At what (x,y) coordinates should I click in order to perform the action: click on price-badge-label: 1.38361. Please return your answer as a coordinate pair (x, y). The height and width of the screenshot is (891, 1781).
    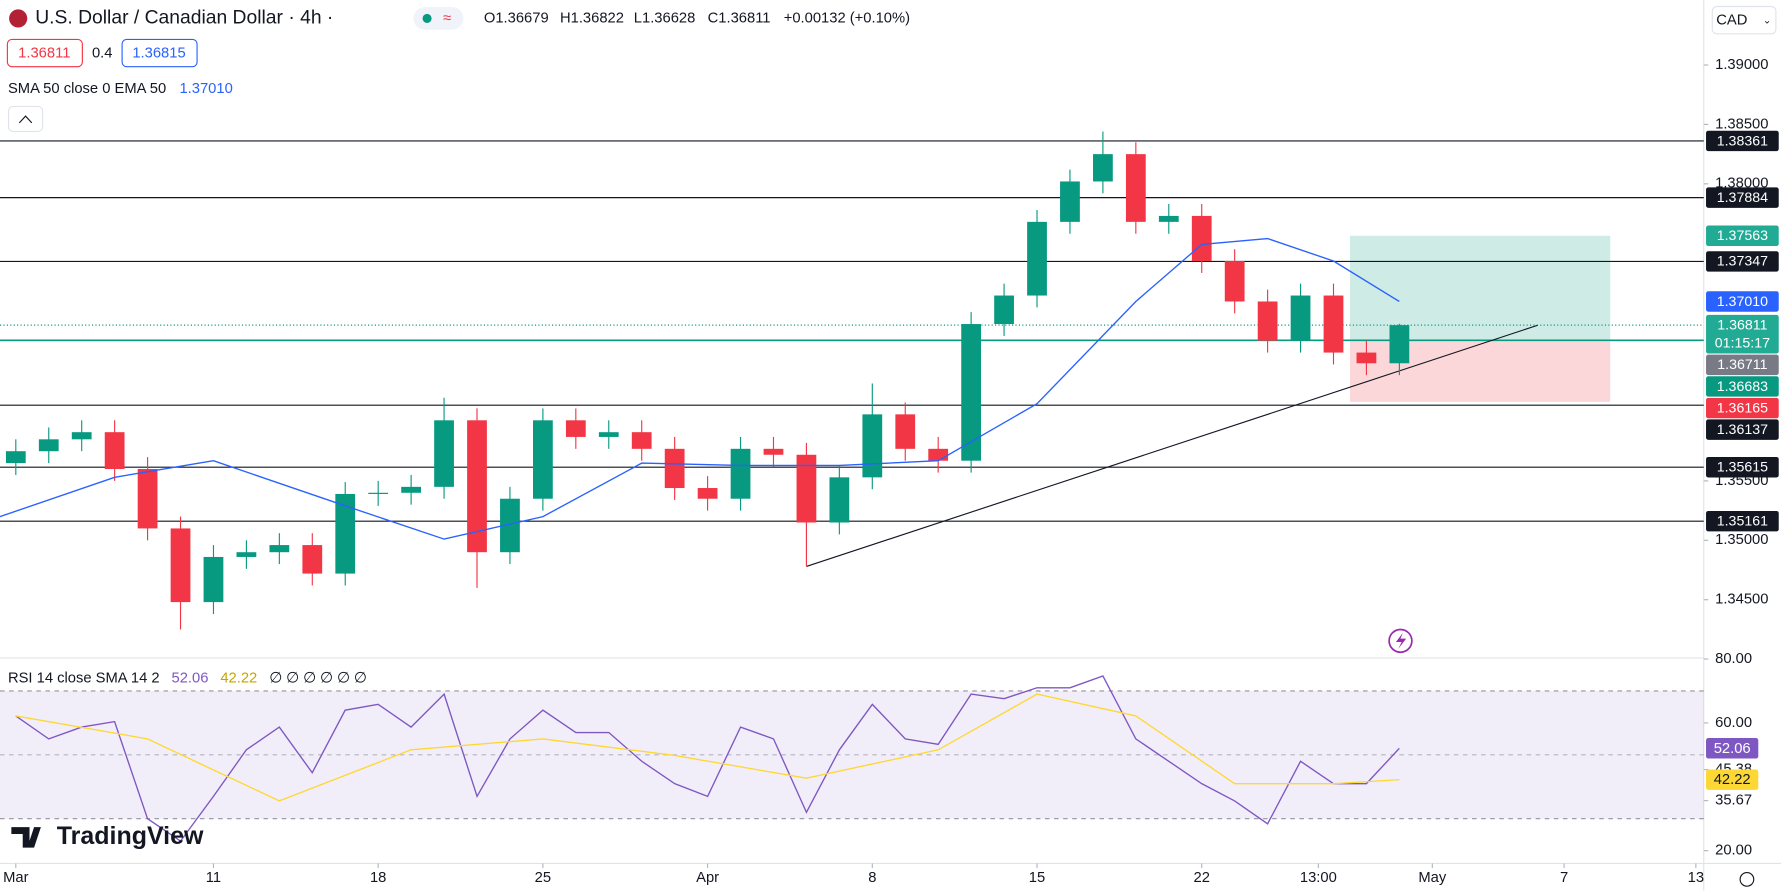
    Looking at the image, I should click on (1742, 141).